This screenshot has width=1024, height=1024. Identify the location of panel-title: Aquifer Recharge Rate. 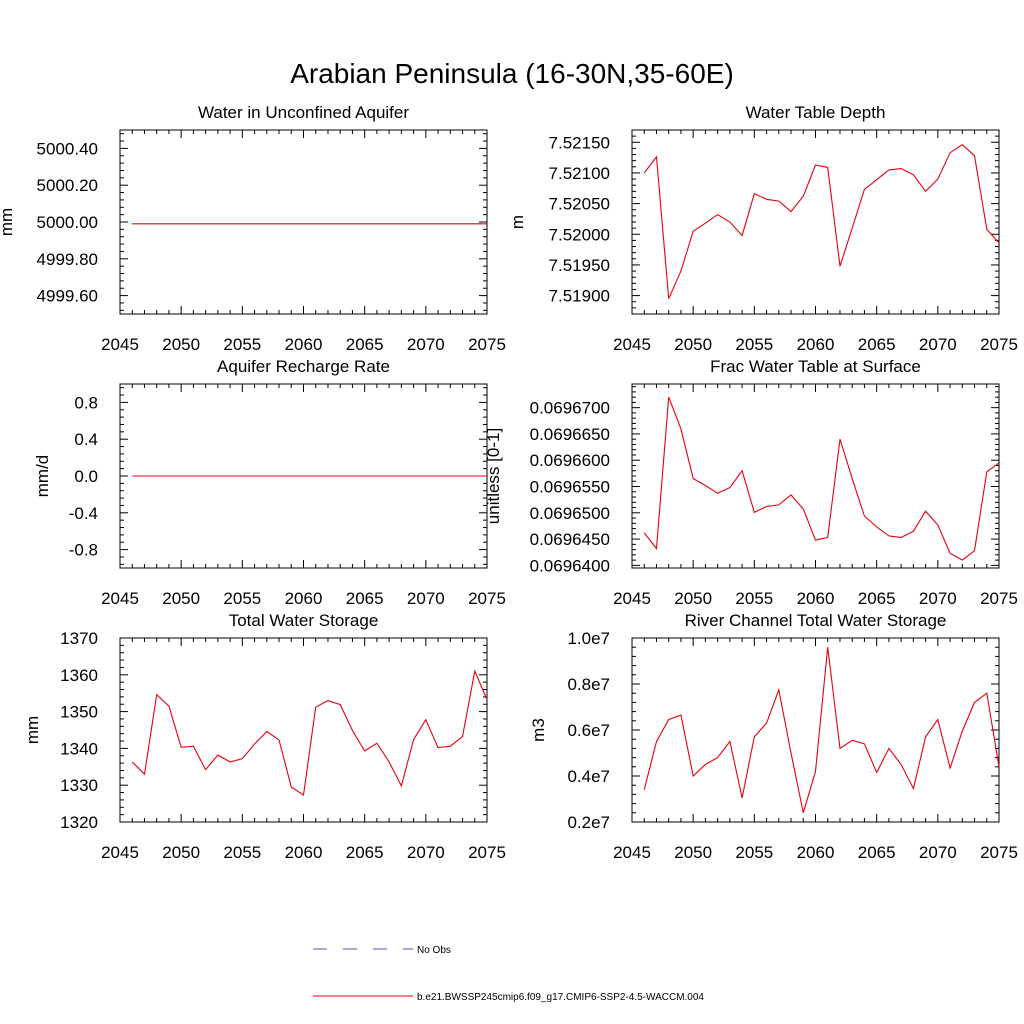
(303, 366).